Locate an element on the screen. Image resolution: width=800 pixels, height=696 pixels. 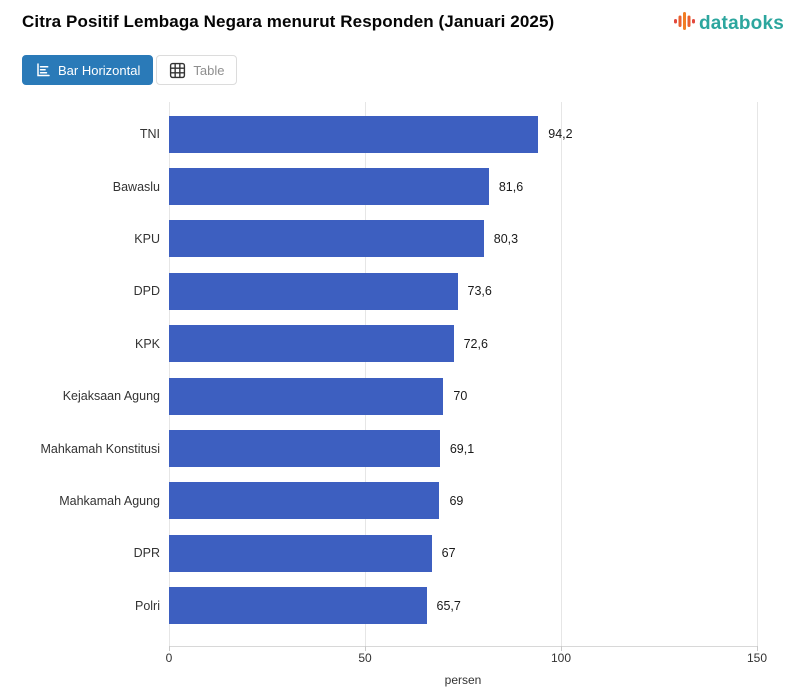
table-icon is located at coordinates (177, 70).